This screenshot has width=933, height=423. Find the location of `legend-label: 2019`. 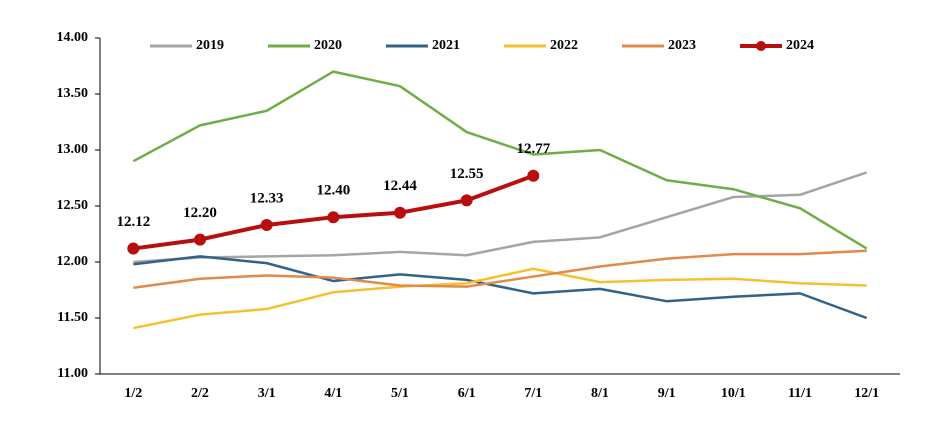

legend-label: 2019 is located at coordinates (210, 45).